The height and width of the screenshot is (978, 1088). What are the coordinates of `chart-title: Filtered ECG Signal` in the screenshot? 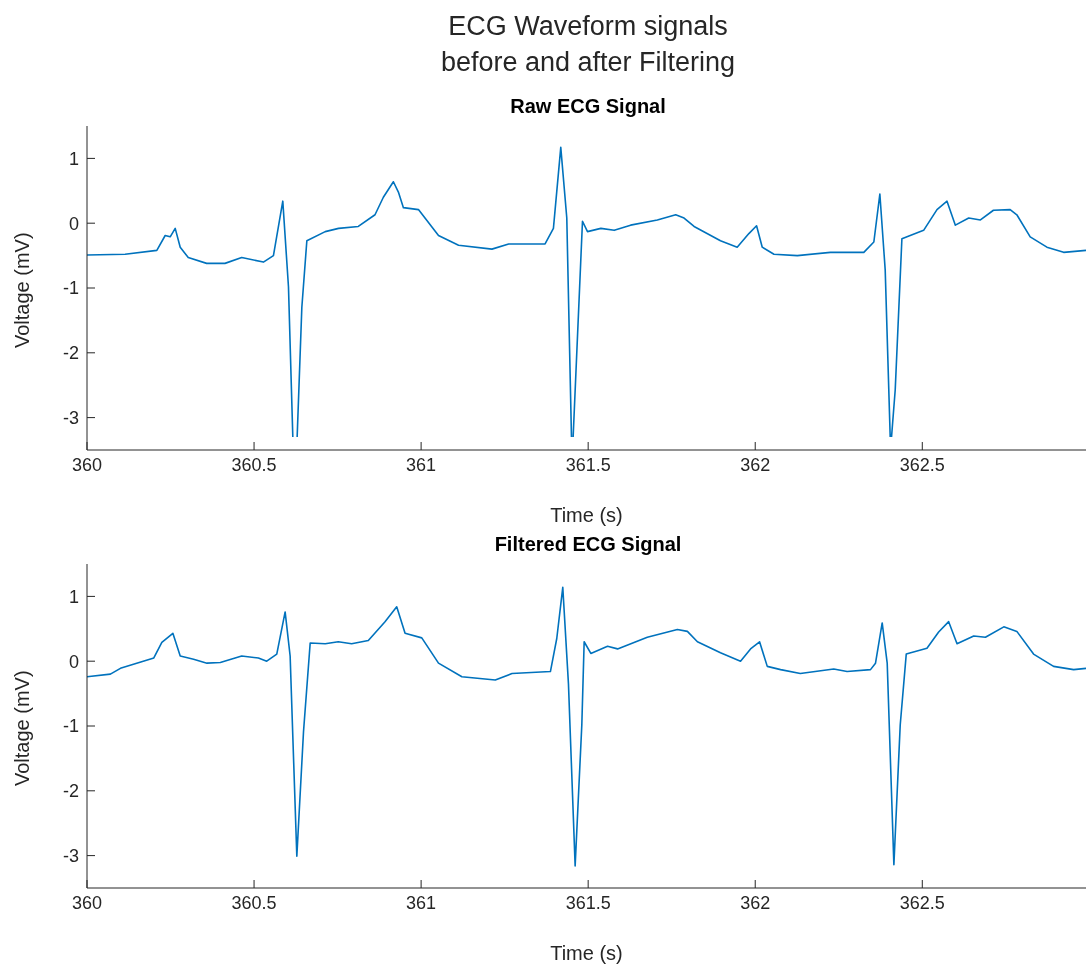 It's located at (588, 544).